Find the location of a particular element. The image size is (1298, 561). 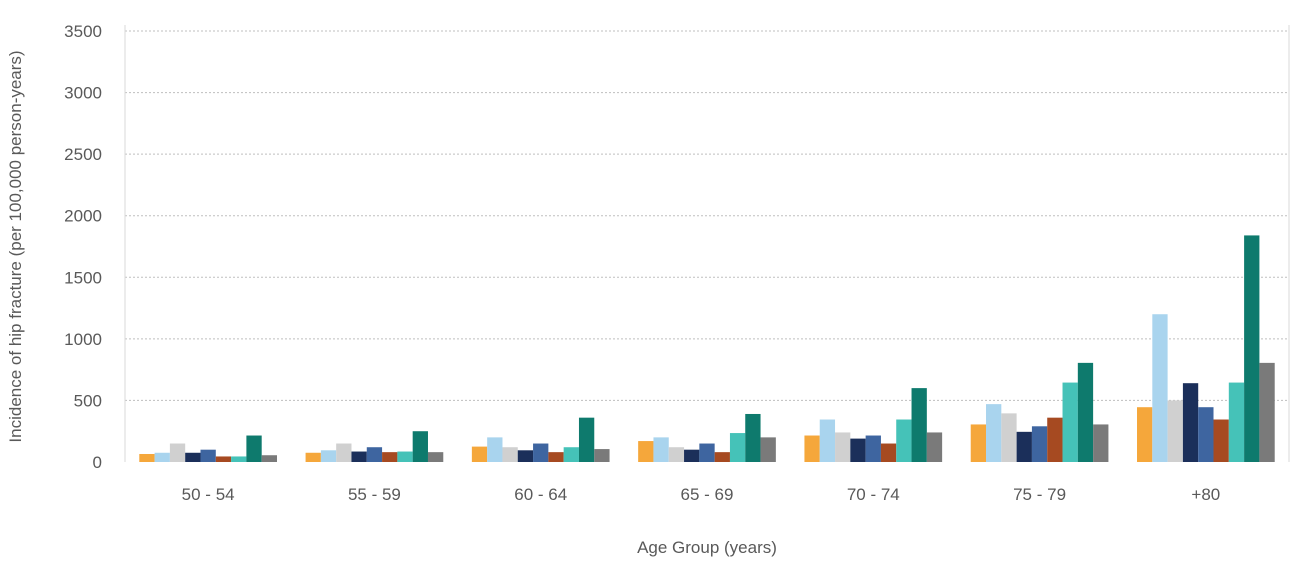

y-tick-label: 0 is located at coordinates (97, 462).